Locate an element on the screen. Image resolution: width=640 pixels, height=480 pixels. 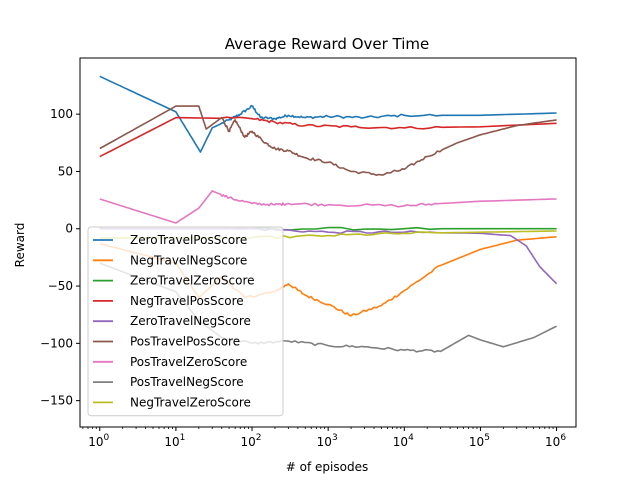
legend-label: ZeroTravelZeroScore is located at coordinates (192, 281).